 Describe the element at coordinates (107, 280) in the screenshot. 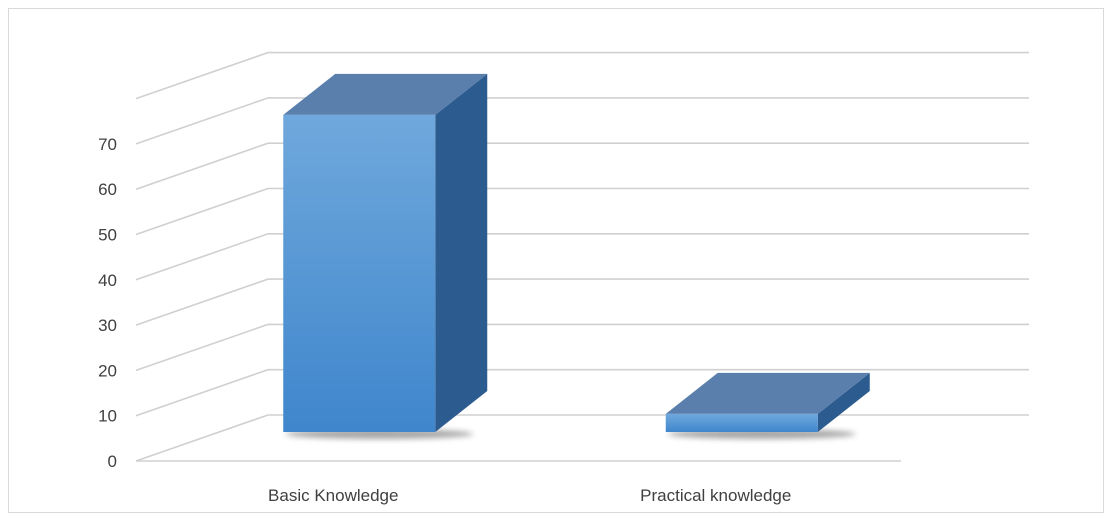

I see `y-tick-label: 40` at that location.